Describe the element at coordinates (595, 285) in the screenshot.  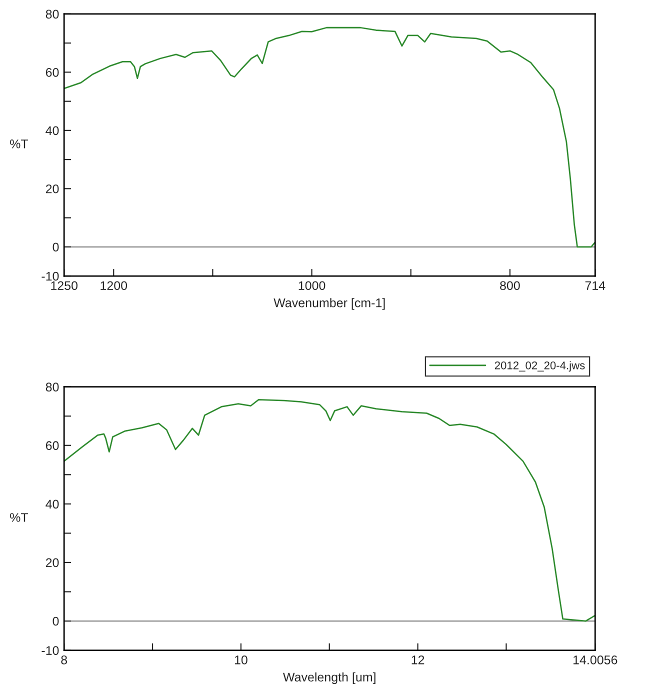
I see `x-tick-label: 714` at that location.